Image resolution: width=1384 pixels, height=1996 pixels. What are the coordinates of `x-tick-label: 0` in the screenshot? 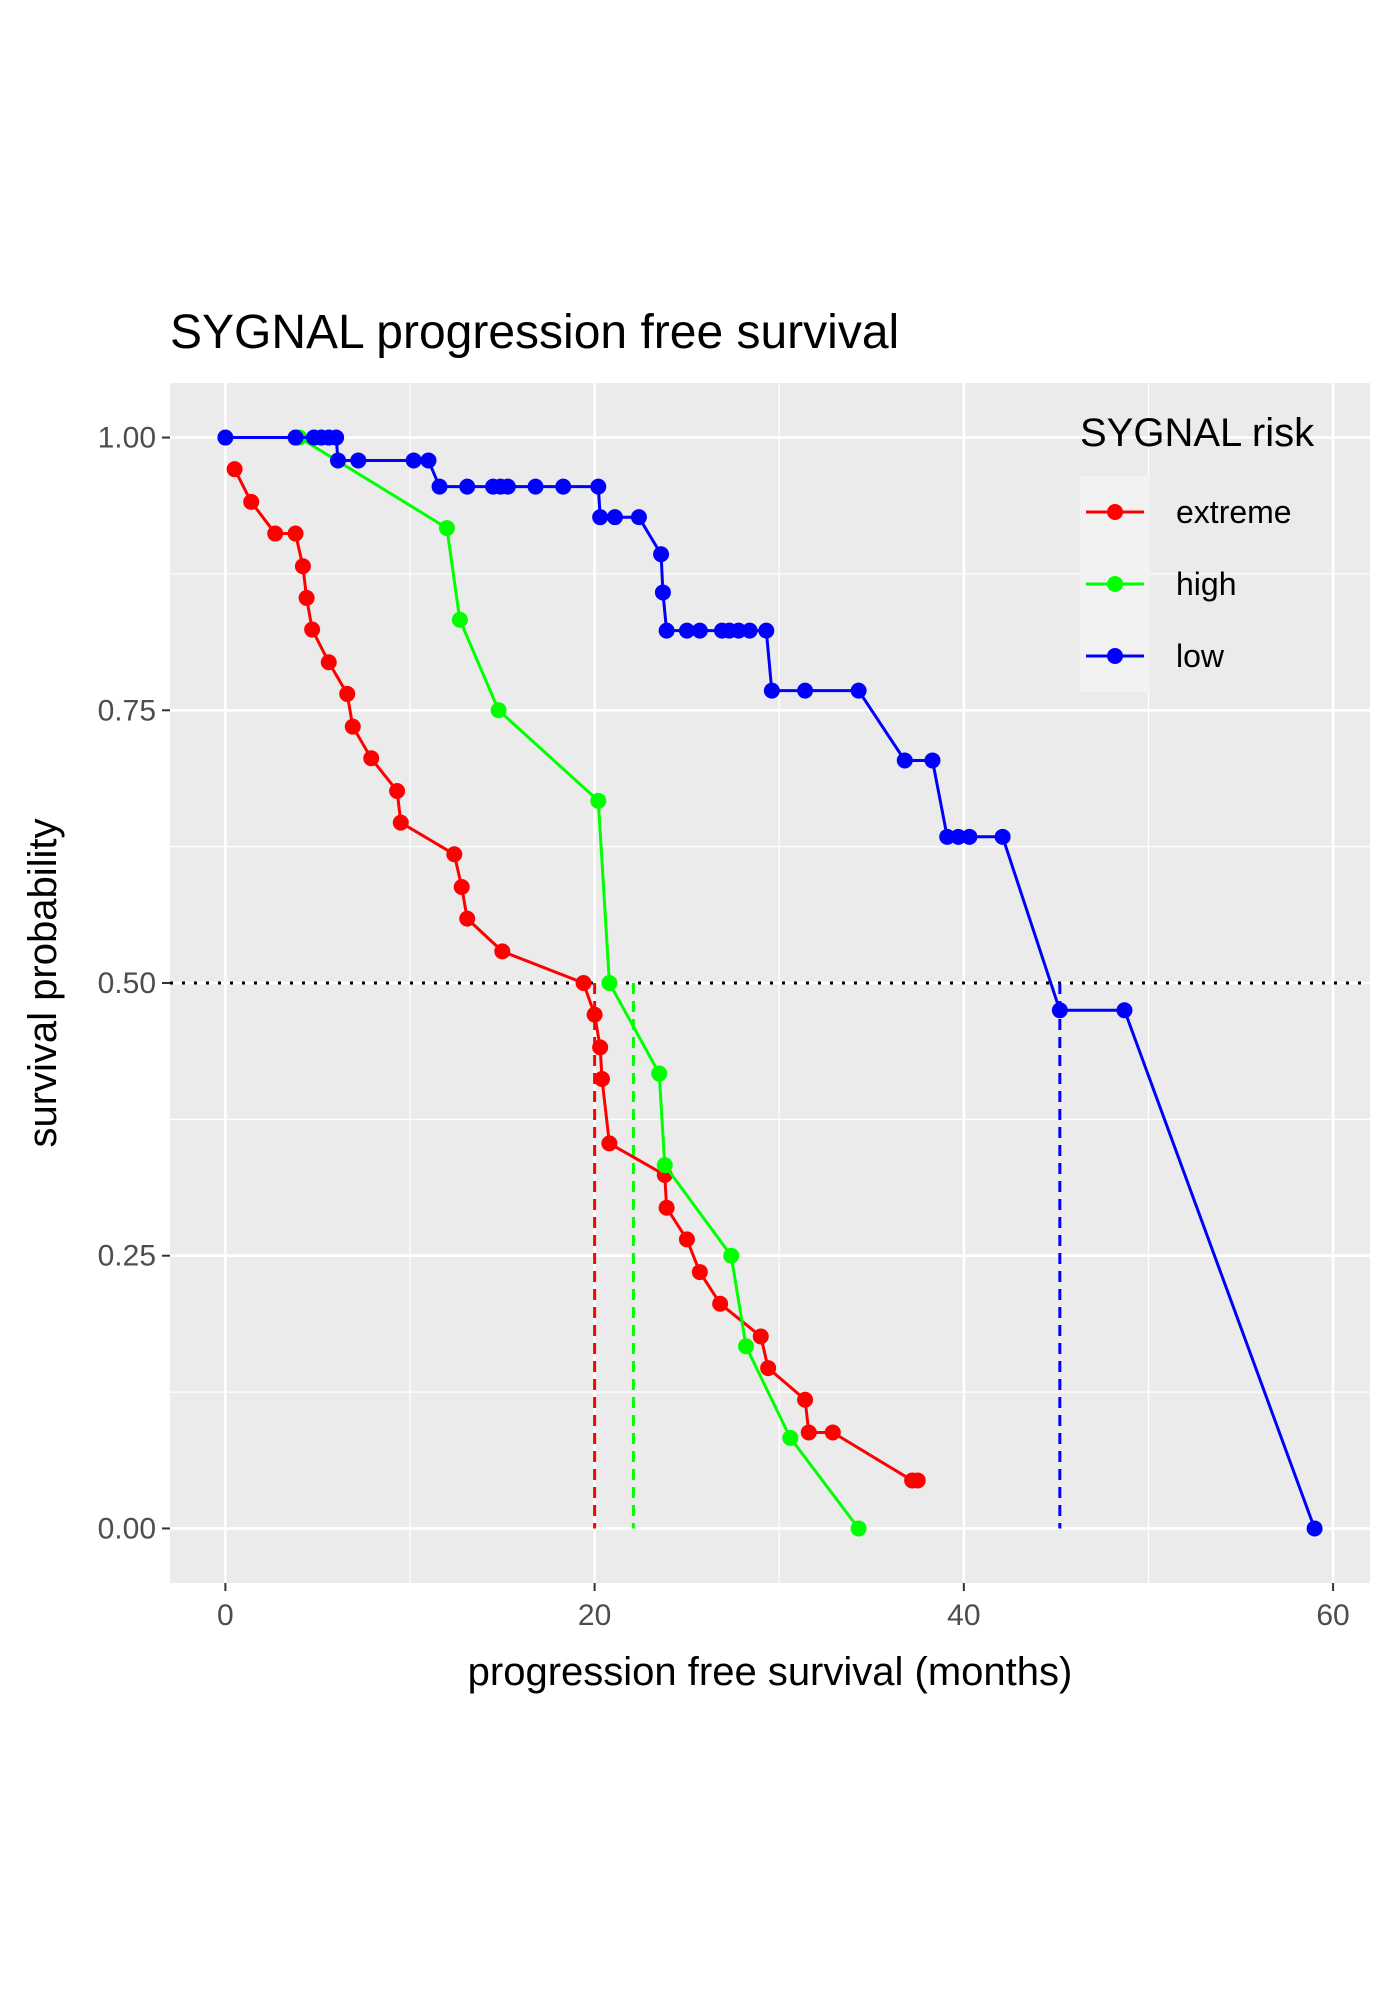 It's located at (225, 1615).